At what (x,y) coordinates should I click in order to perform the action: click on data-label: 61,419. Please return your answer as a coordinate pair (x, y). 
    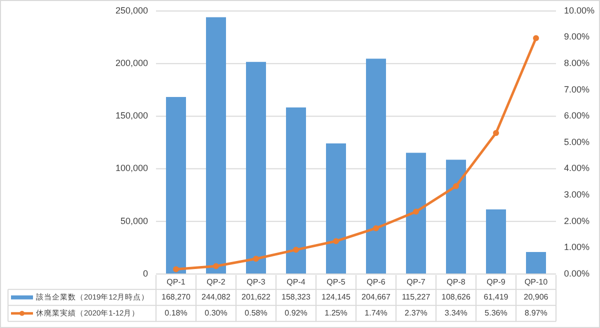
    Looking at the image, I should click on (496, 297).